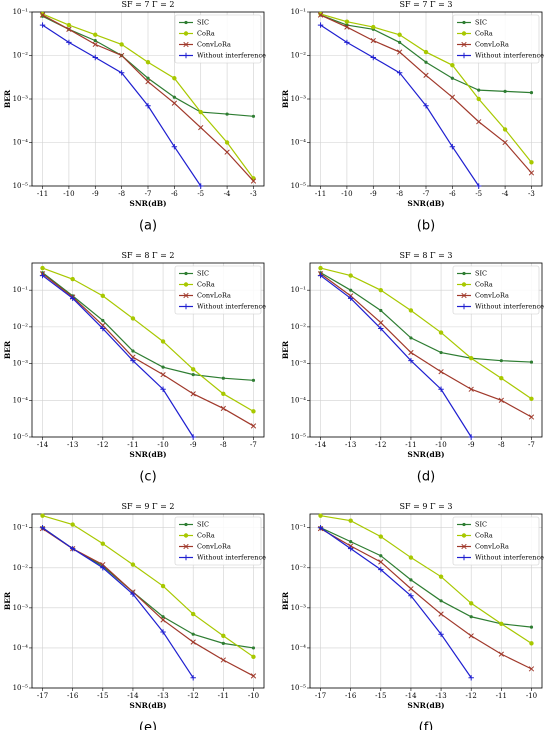 The height and width of the screenshot is (730, 550). Describe the element at coordinates (174, 194) in the screenshot. I see `x-tick-label: -6` at that location.